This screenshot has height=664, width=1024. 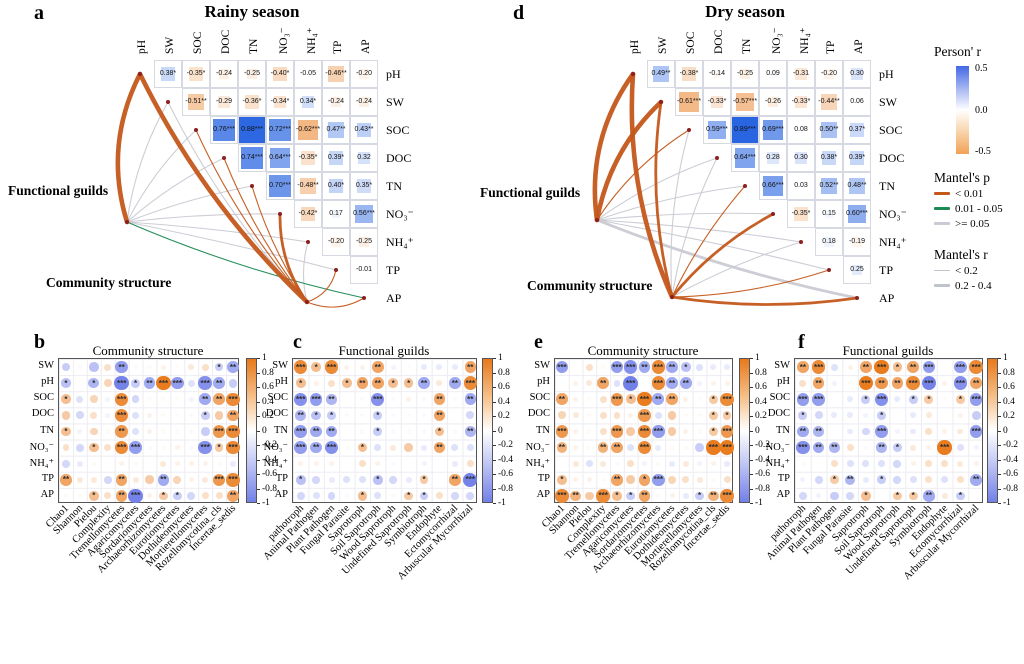 I want to click on matrix-cell-value: -0.05, so click(x=308, y=73).